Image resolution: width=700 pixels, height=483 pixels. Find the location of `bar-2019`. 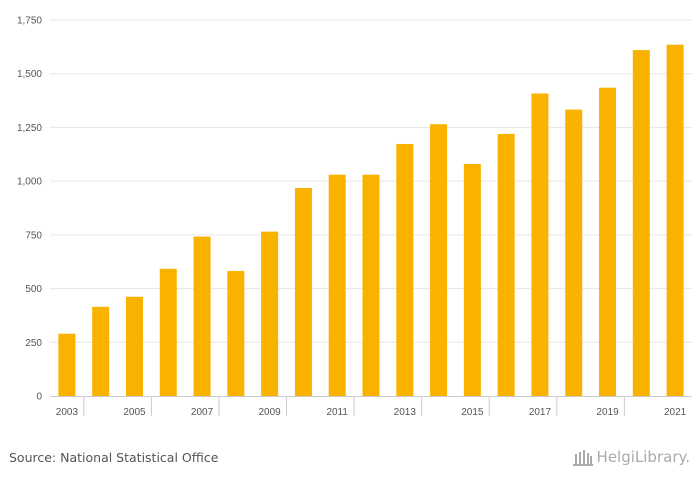

bar-2019 is located at coordinates (608, 242).